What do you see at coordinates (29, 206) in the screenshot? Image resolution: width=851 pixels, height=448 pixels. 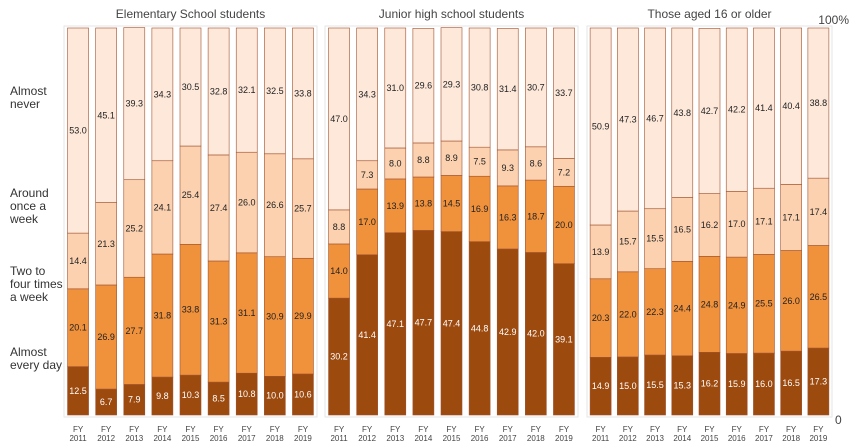 I see `category-label: Around once a week` at bounding box center [29, 206].